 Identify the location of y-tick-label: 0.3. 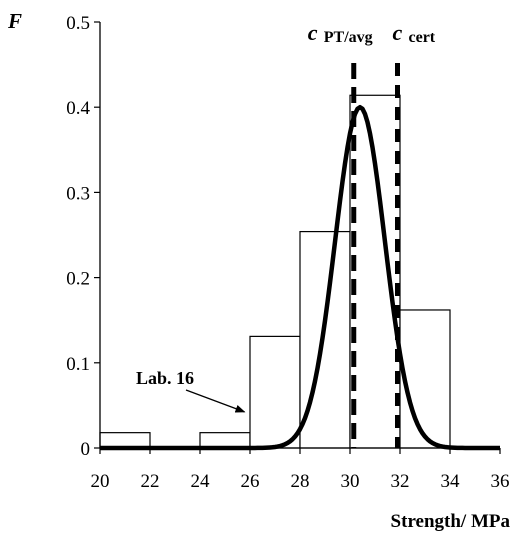
(78, 193).